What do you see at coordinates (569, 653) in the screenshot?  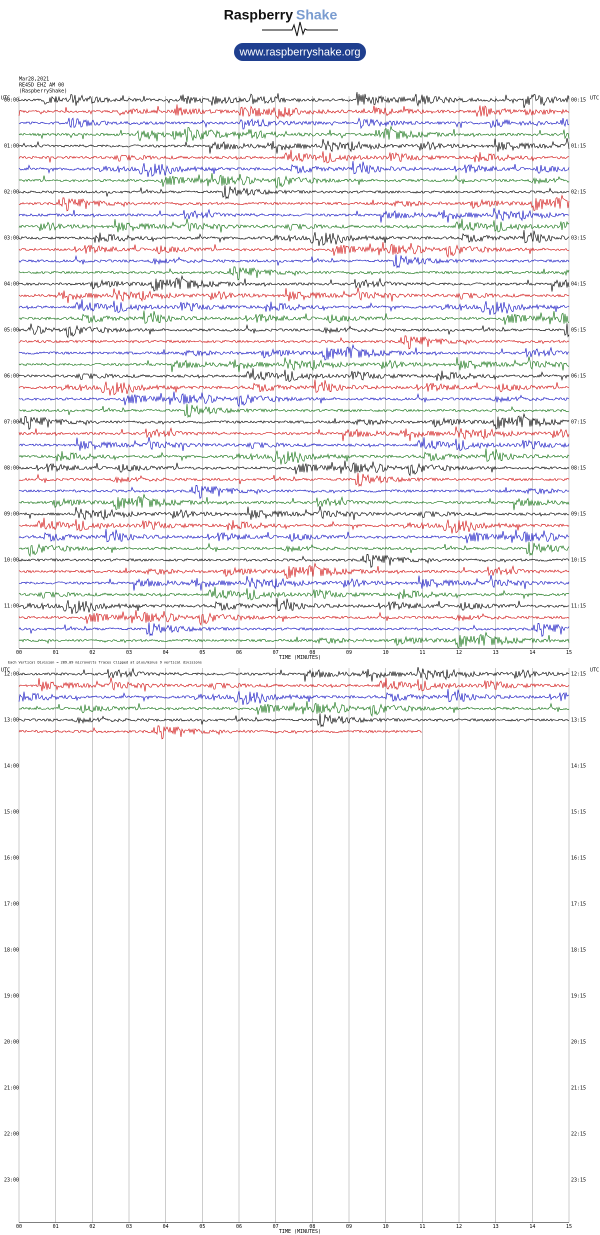 I see `minute-label: 15` at bounding box center [569, 653].